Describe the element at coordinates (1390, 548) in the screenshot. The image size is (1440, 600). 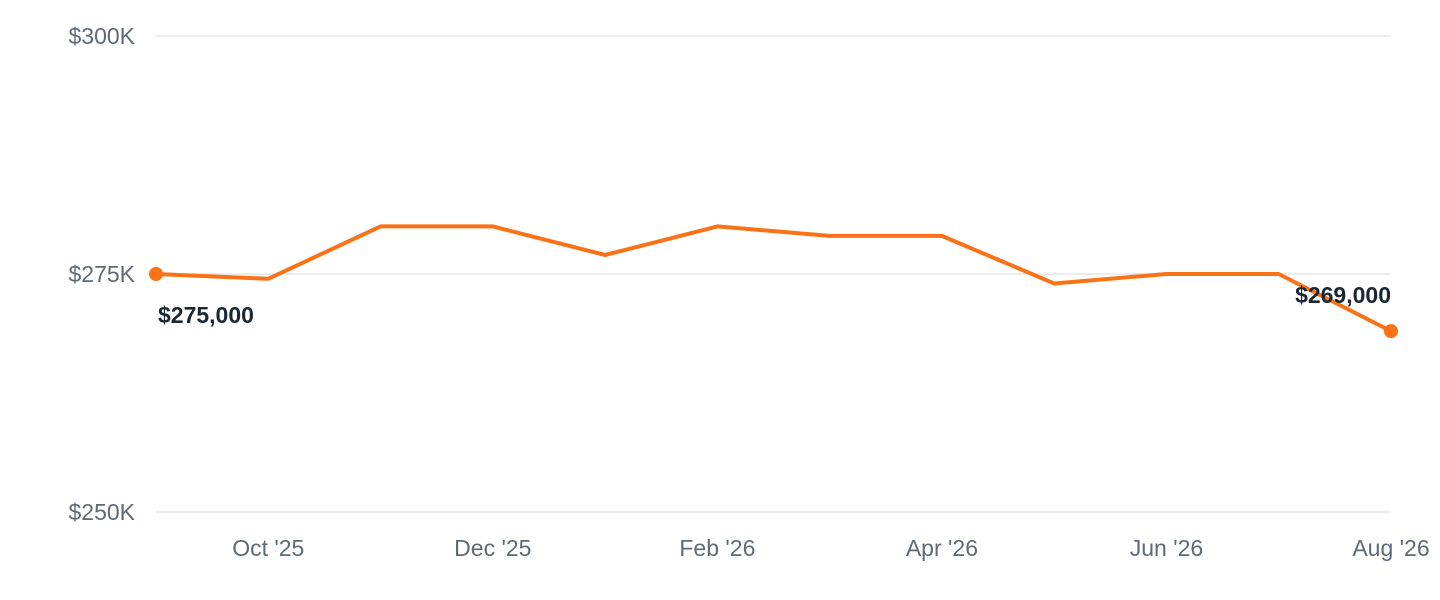
I see `x-tick-label: Aug '26` at that location.